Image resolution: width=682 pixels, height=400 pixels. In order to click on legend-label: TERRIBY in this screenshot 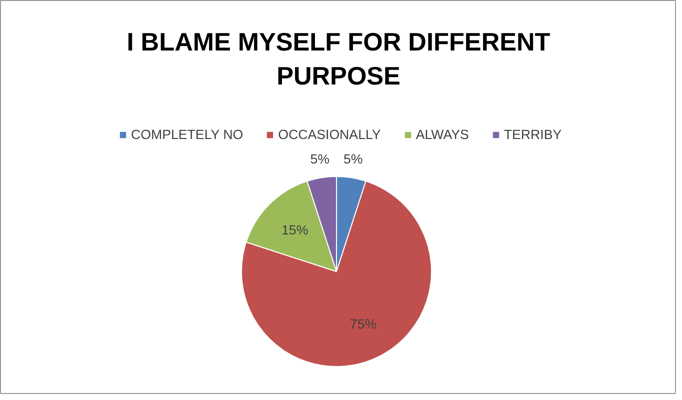, I will do `click(533, 134)`.